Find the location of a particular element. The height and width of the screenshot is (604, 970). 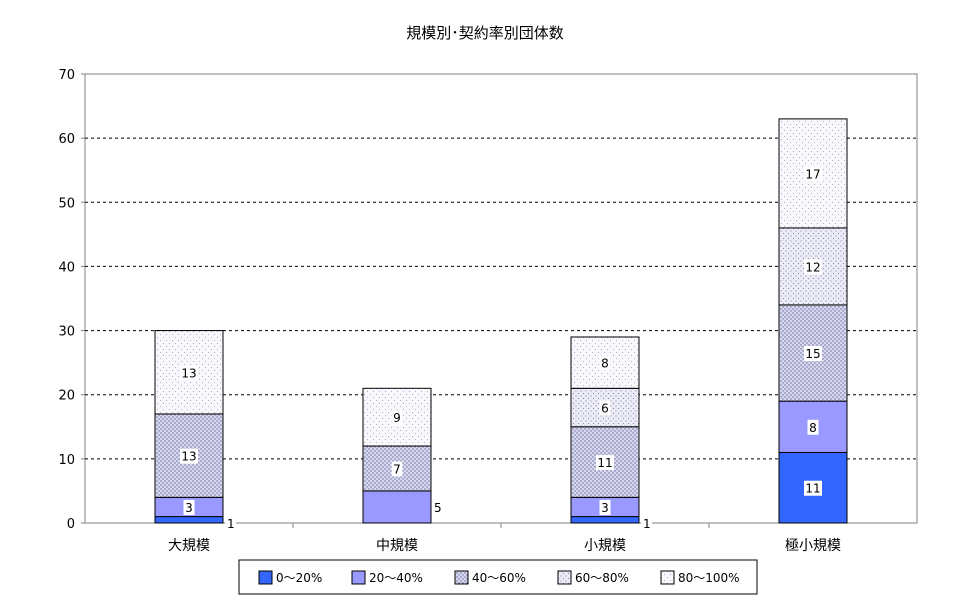

y-tick-label: 20 is located at coordinates (66, 396).